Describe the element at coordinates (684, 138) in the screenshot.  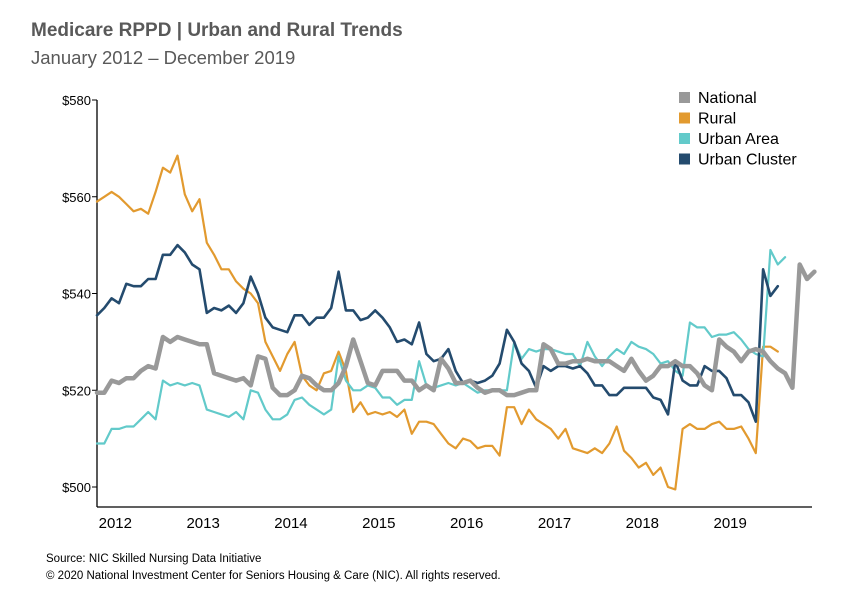
I see `legend-swatch-urban-area` at that location.